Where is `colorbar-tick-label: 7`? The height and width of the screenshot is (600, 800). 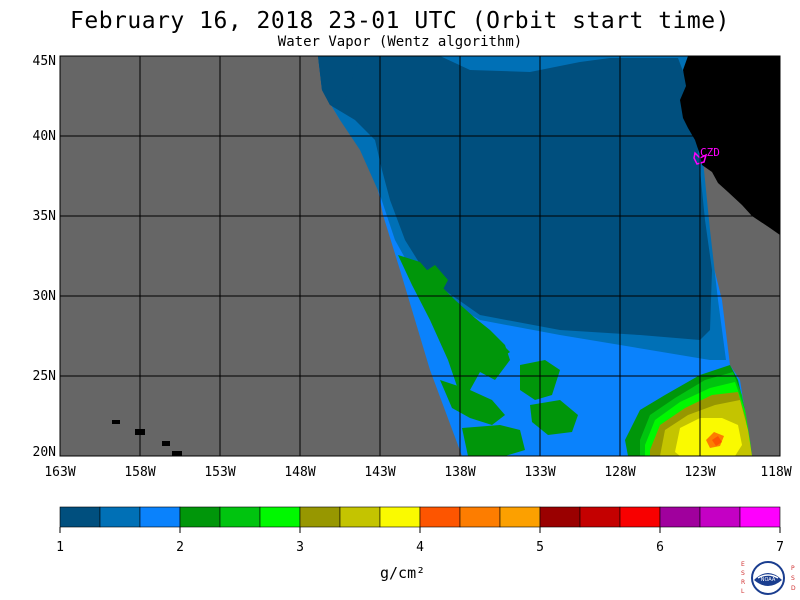
colorbar-tick-label: 7 is located at coordinates (780, 547).